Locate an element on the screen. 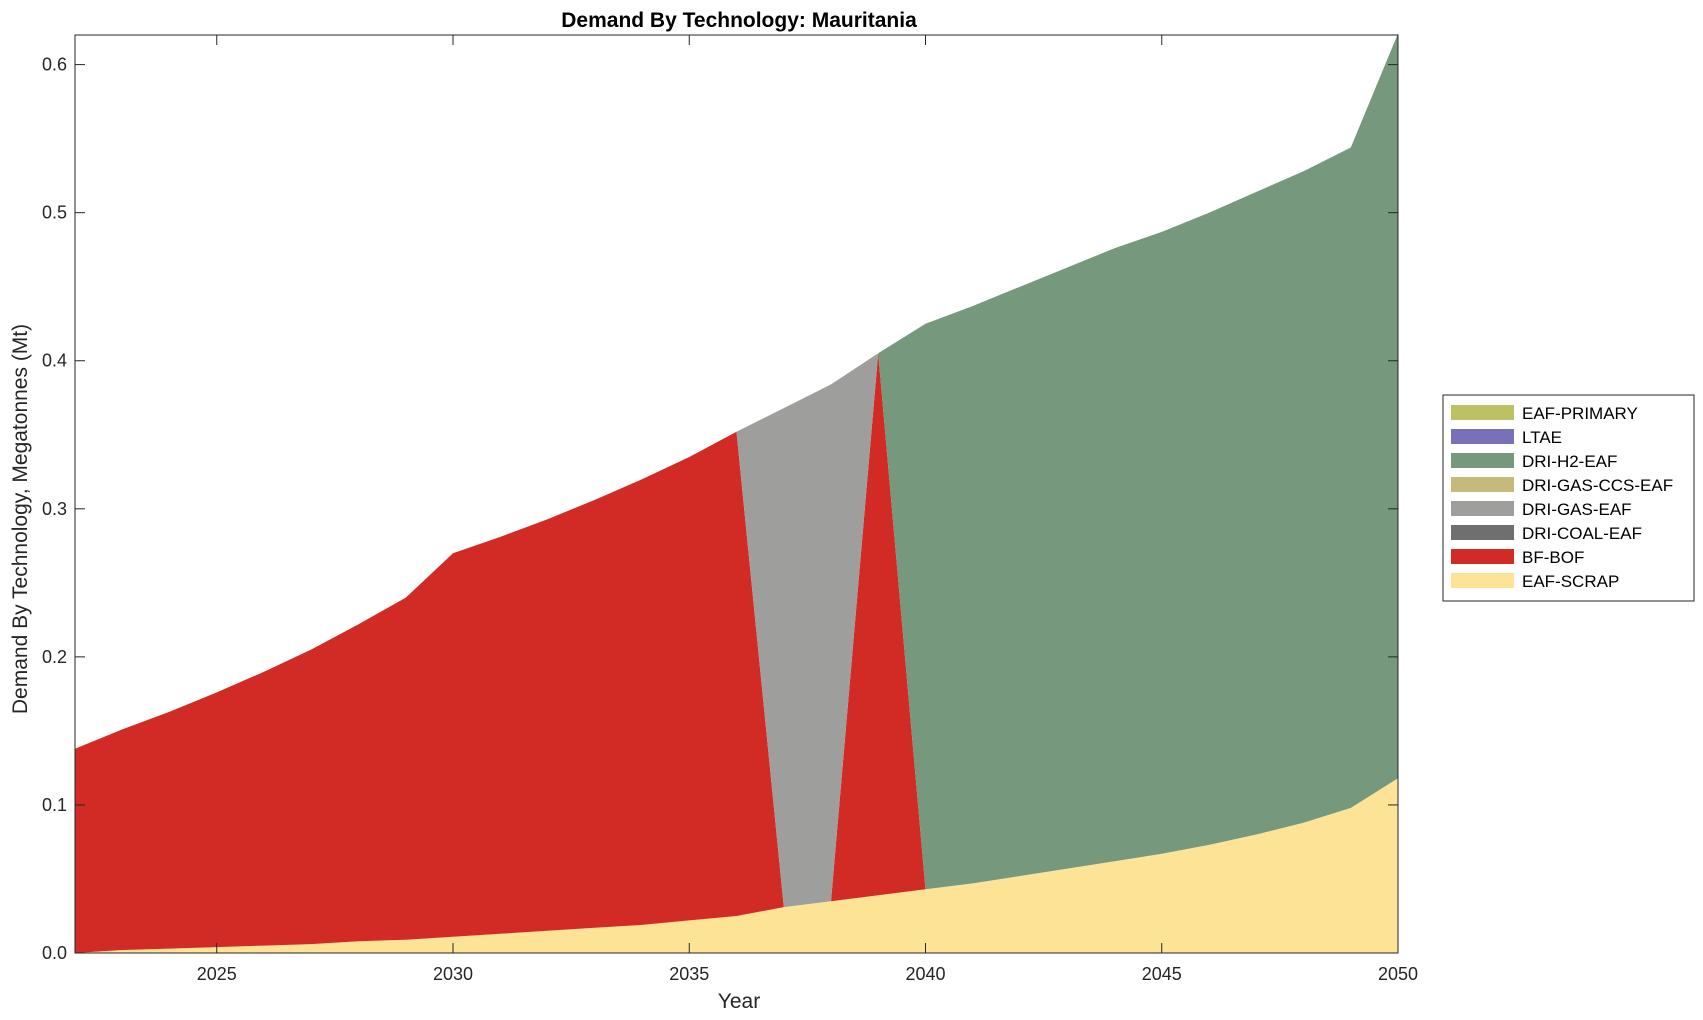 Image resolution: width=1703 pixels, height=1020 pixels. legend-swatch-dri-coal-eaf is located at coordinates (1482, 532).